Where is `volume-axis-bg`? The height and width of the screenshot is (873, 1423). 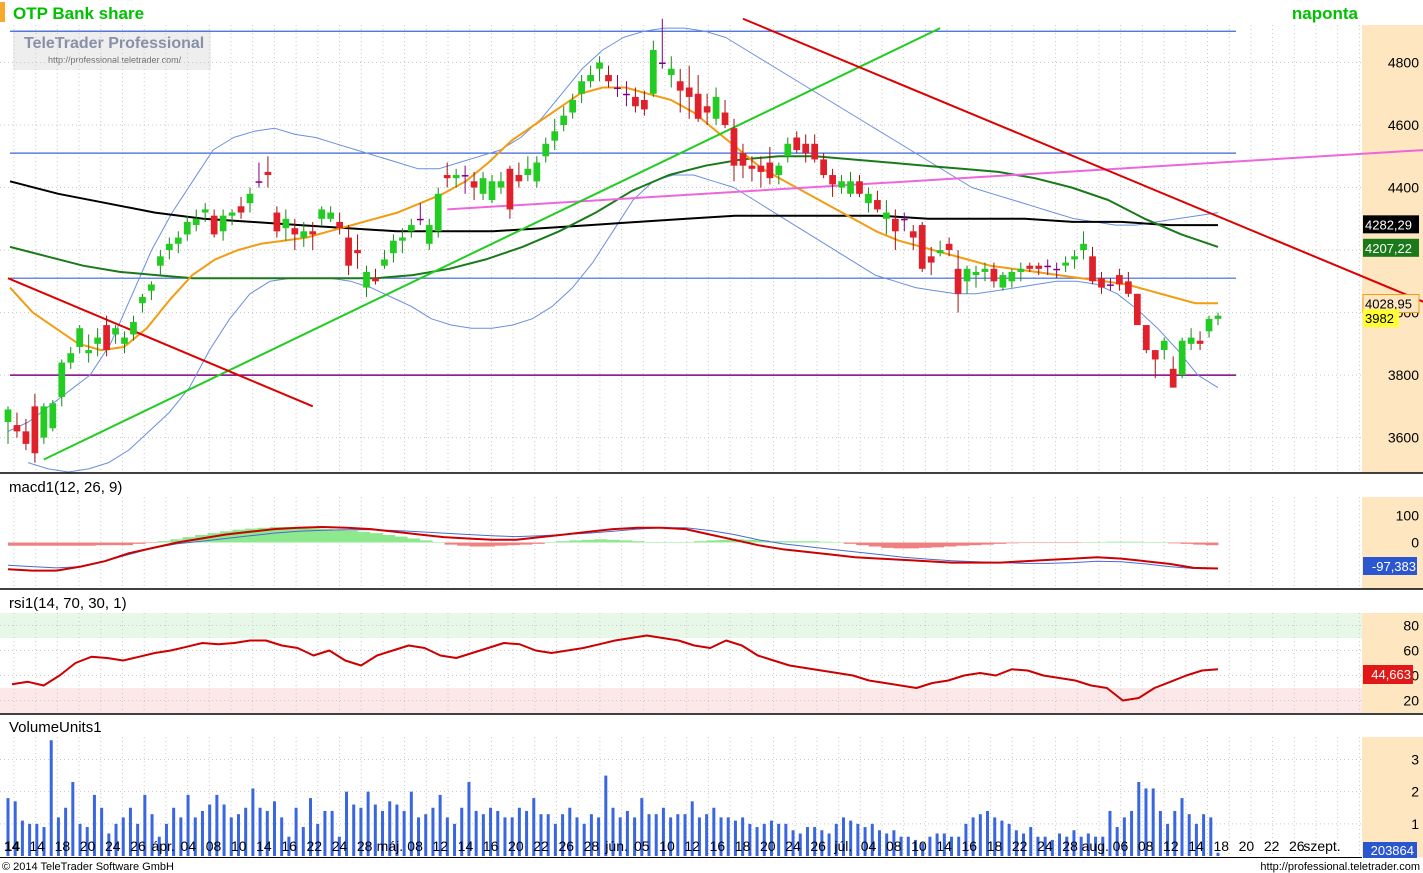 volume-axis-bg is located at coordinates (1392, 797).